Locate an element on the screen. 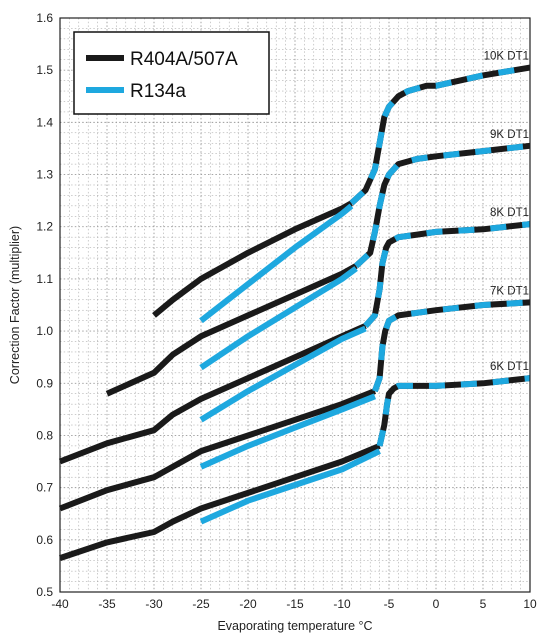  x-tick-label: -15 is located at coordinates (295, 604).